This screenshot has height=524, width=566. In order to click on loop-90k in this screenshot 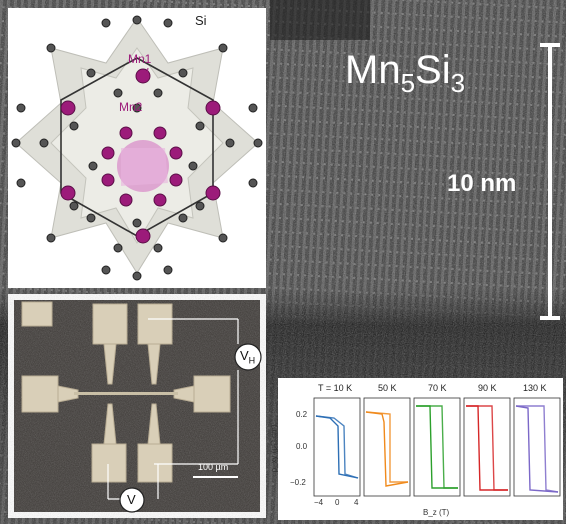, I will do `click(487, 448)`.